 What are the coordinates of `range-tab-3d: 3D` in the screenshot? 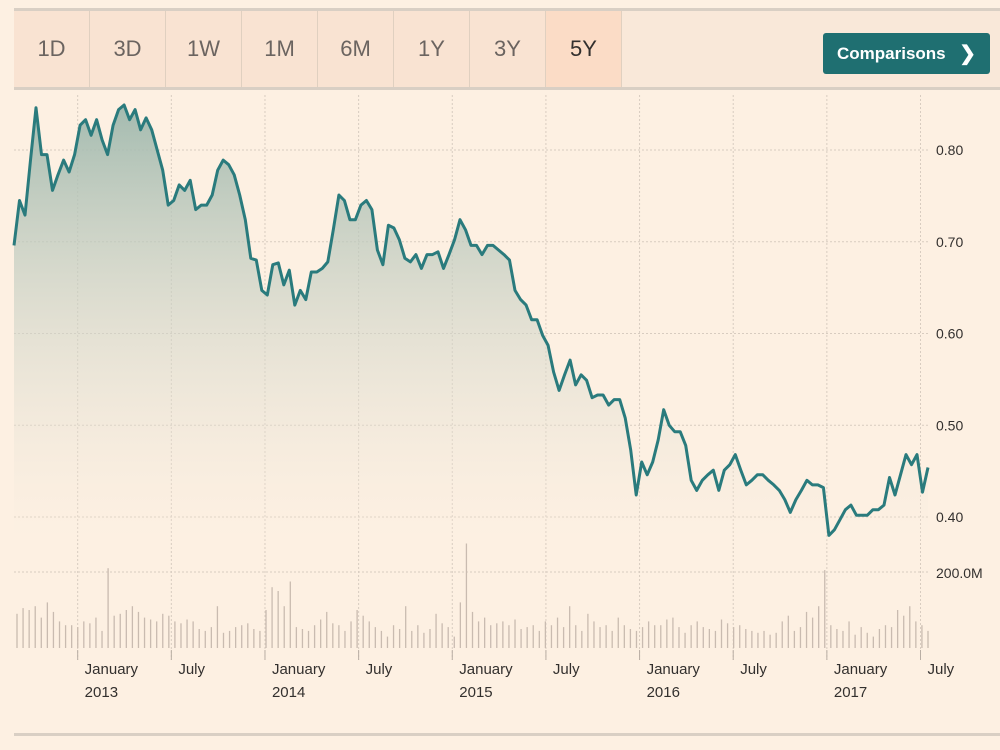 It's located at (128, 49).